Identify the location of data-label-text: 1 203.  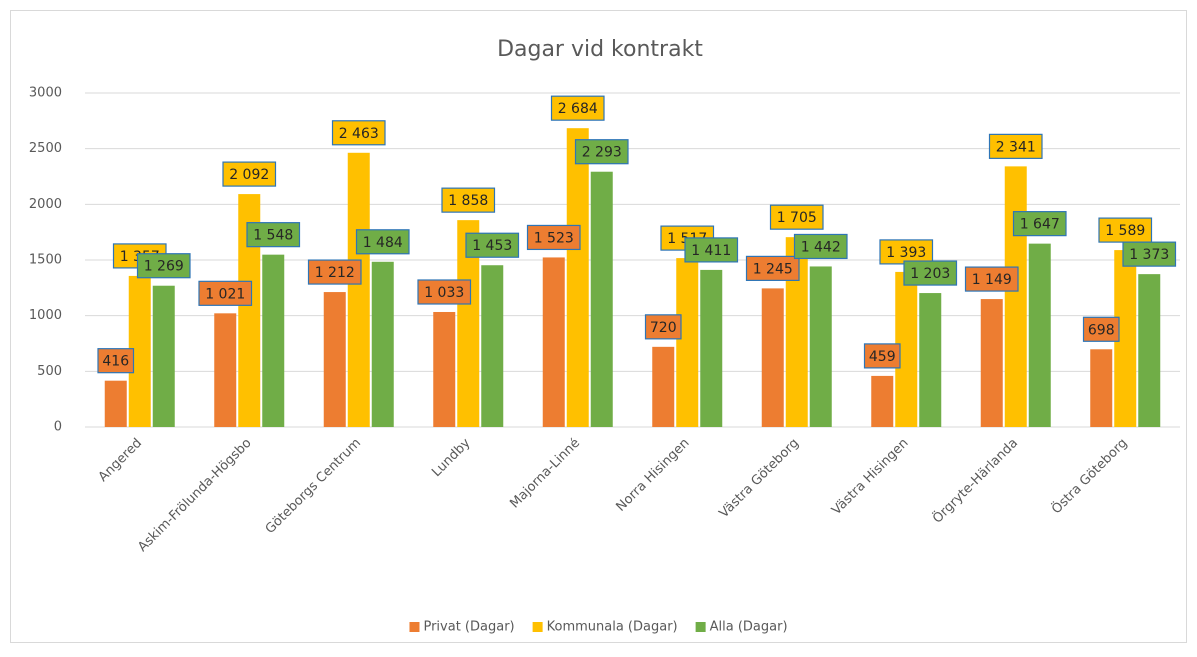
(930, 274).